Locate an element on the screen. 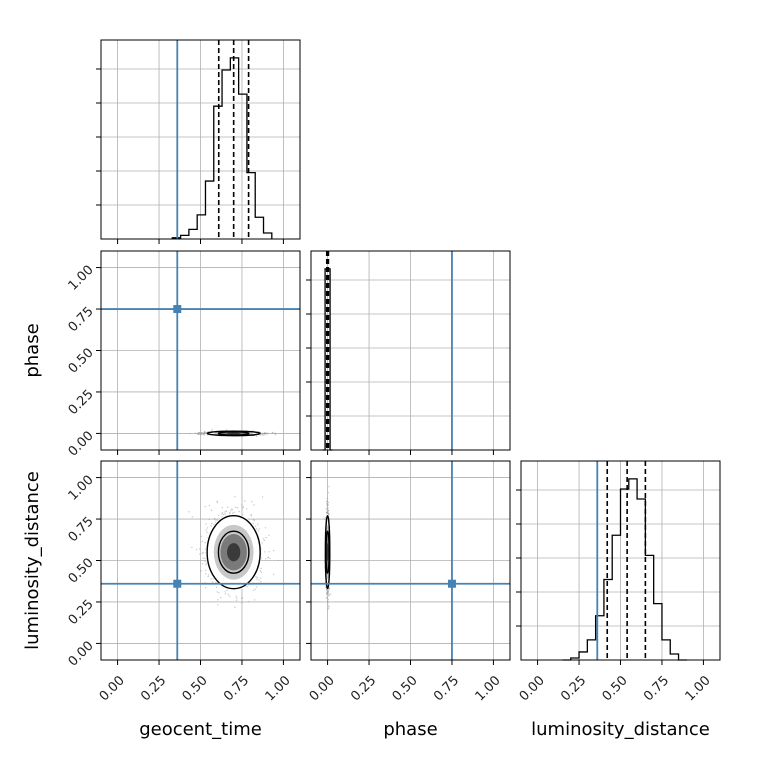  truth-marker is located at coordinates (451, 583).